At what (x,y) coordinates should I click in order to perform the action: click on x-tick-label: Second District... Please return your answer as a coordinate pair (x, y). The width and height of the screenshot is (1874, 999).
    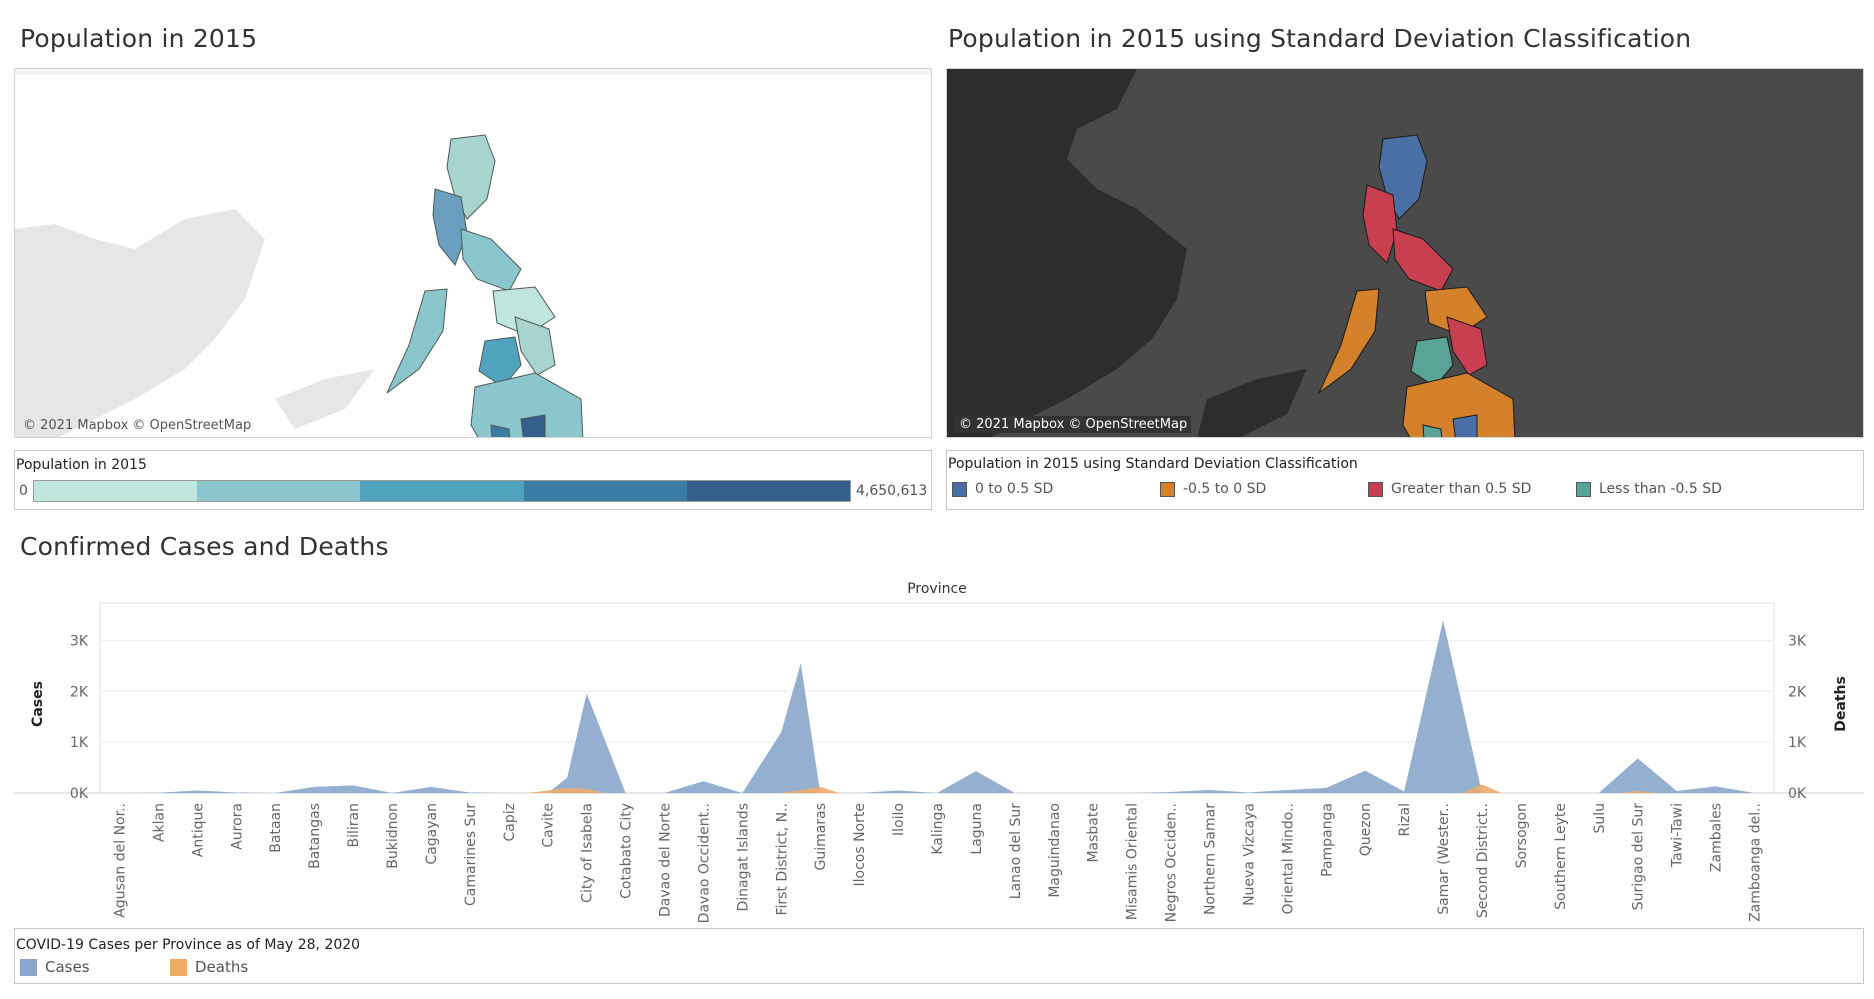
    Looking at the image, I should click on (1483, 860).